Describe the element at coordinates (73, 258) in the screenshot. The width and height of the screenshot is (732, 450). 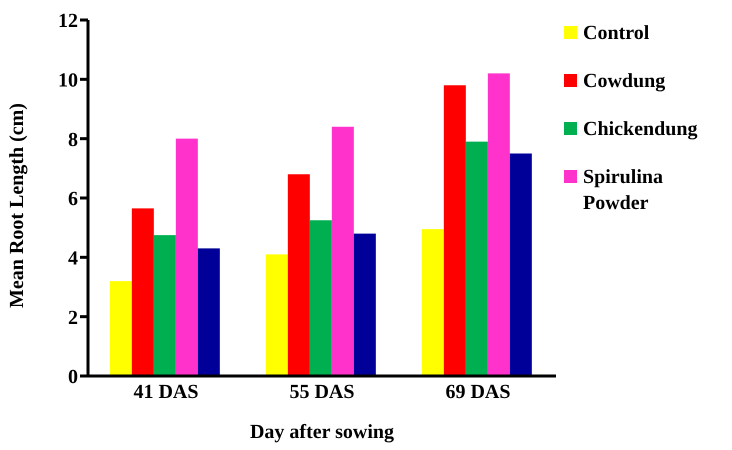
I see `y-tick-label: 4` at that location.